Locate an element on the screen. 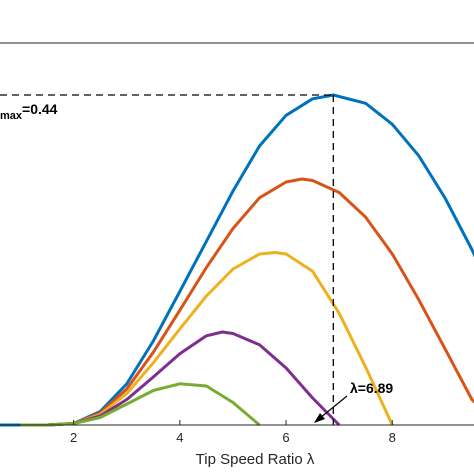 Image resolution: width=474 pixels, height=474 pixels. x-ticks: 2 4 6 8 is located at coordinates (233, 432).